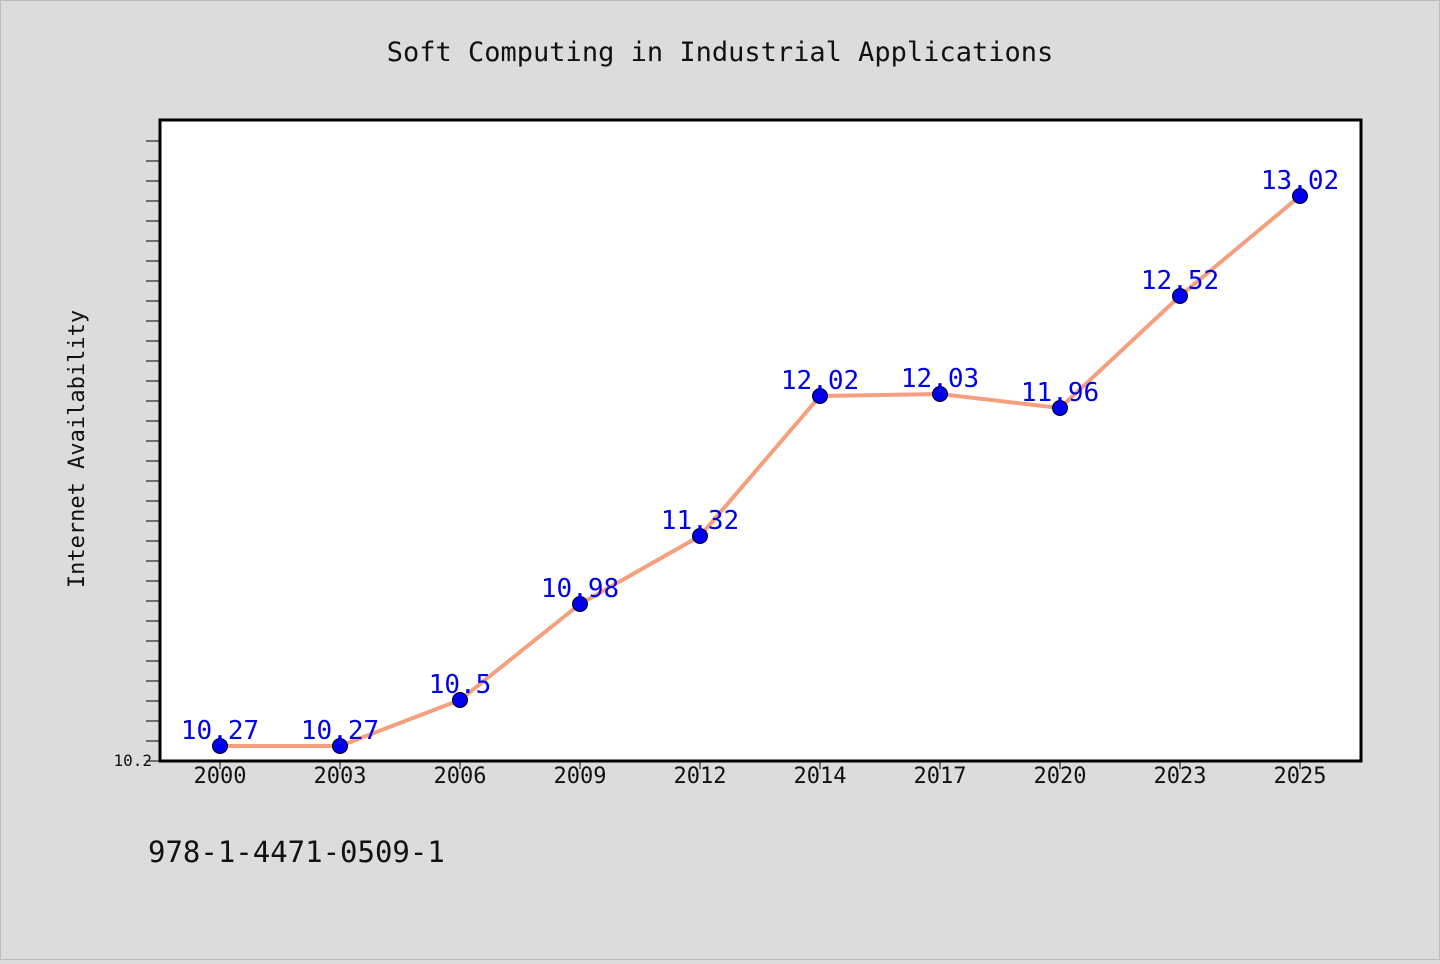  What do you see at coordinates (1060, 776) in the screenshot?
I see `x-tick-label: 2020` at bounding box center [1060, 776].